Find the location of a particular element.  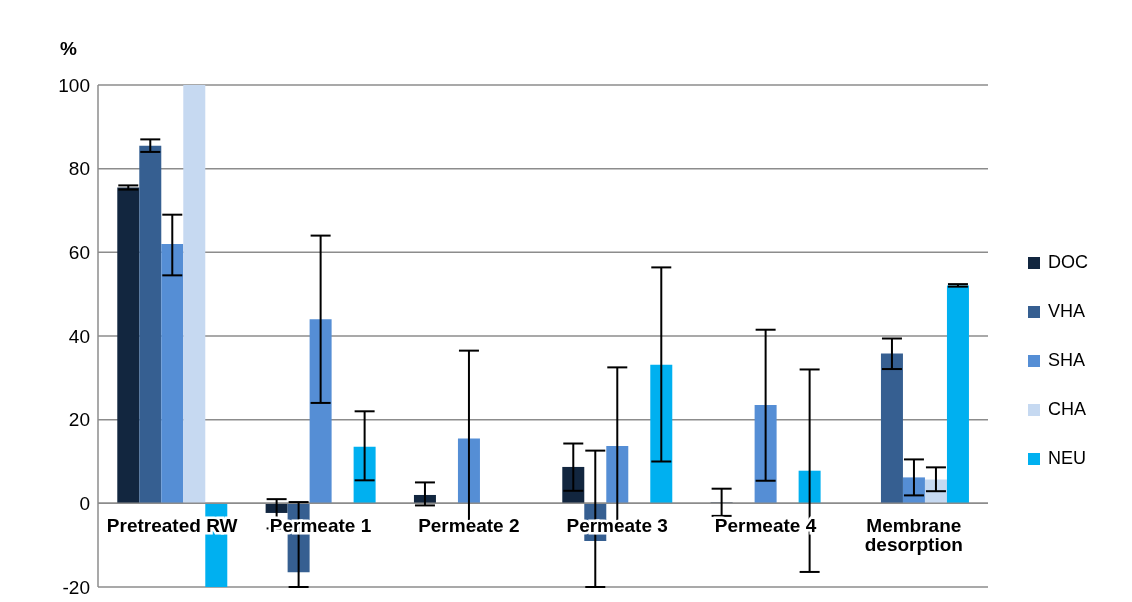

y-tick-label: 80 is located at coordinates (79, 169).